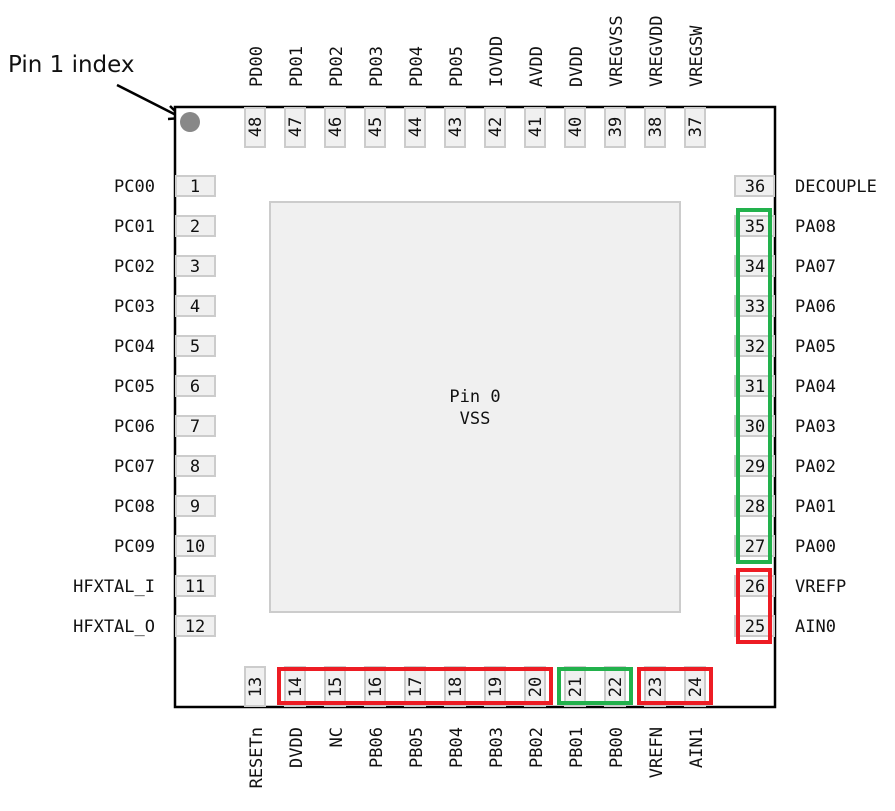  What do you see at coordinates (417, 747) in the screenshot?
I see `pin-name: PB05` at bounding box center [417, 747].